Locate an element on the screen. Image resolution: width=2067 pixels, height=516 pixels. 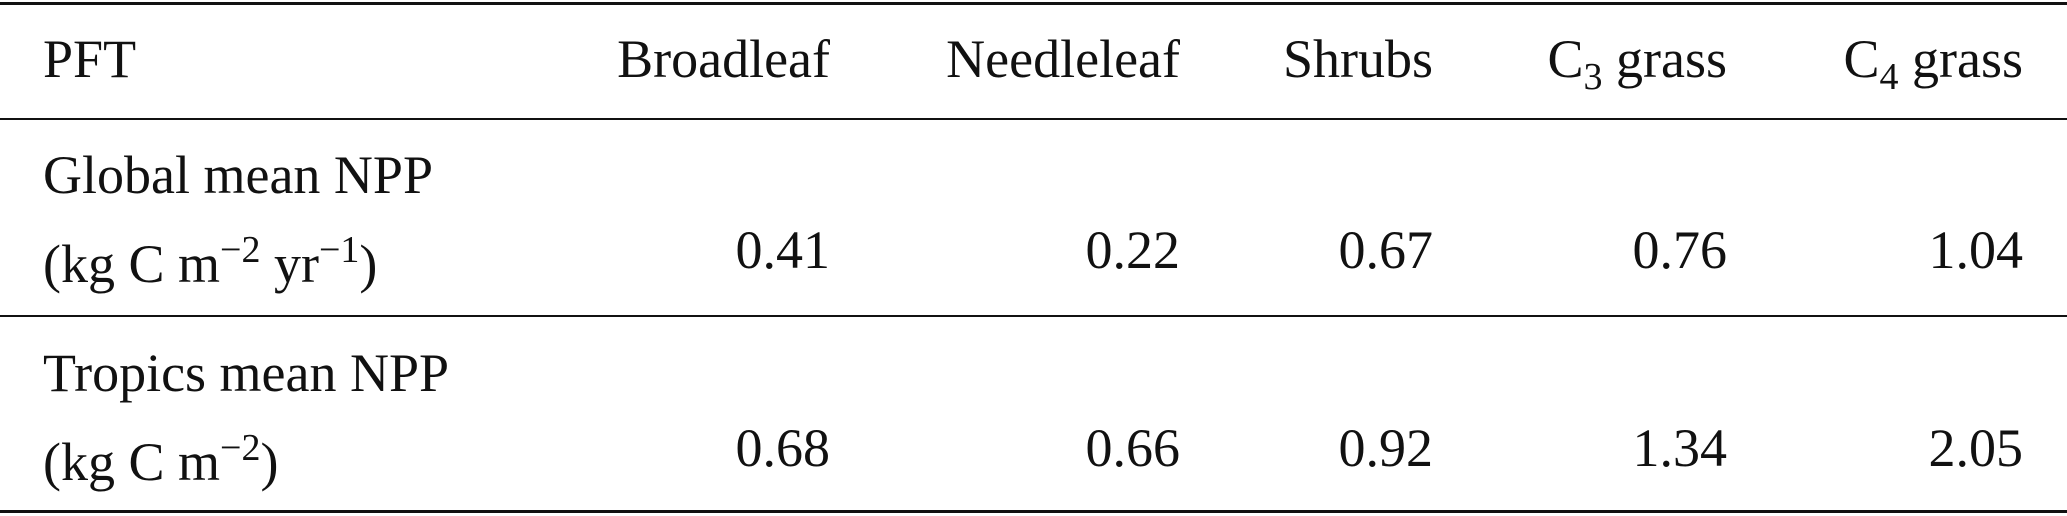
row-rule is located at coordinates (1033, 316).